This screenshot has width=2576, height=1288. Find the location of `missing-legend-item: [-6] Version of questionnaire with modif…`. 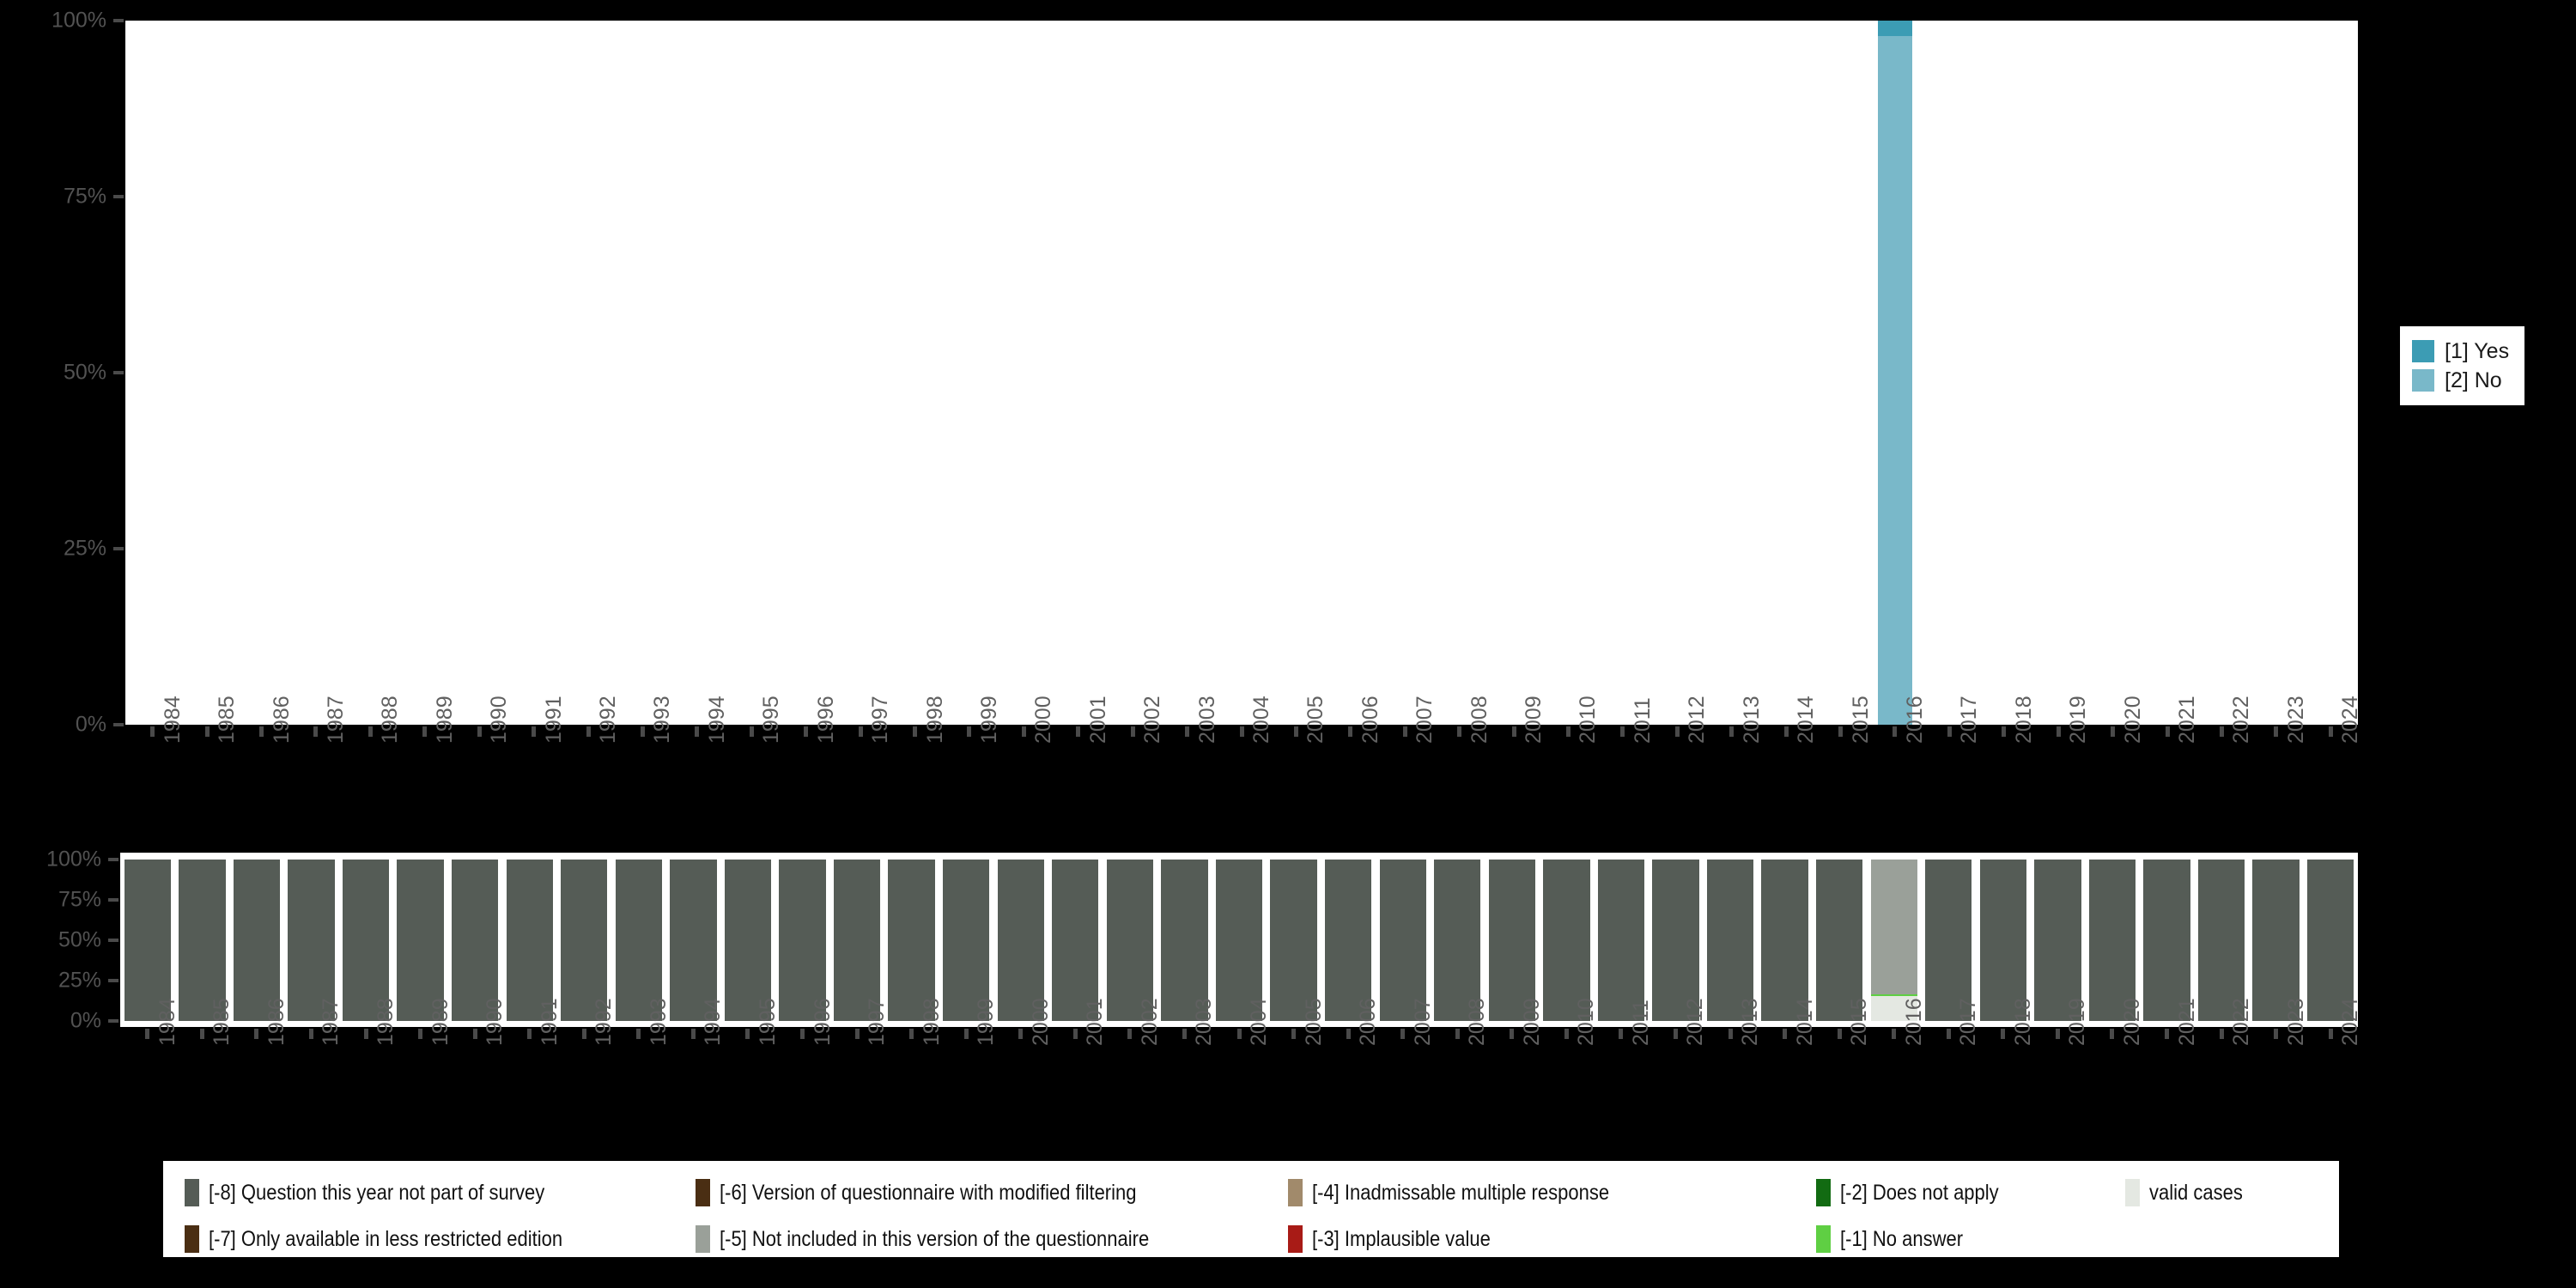

missing-legend-item: [-6] Version of questionnaire with modif… is located at coordinates (945, 1192).